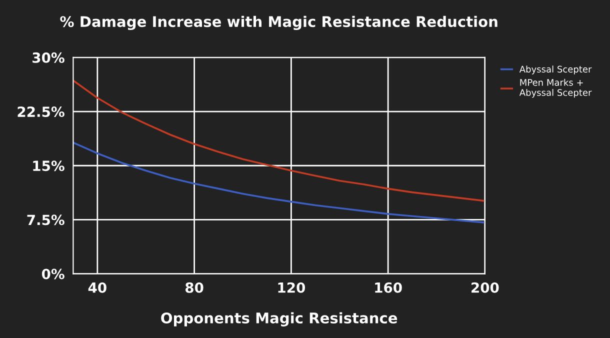  I want to click on x-tick-label: 160, so click(388, 287).